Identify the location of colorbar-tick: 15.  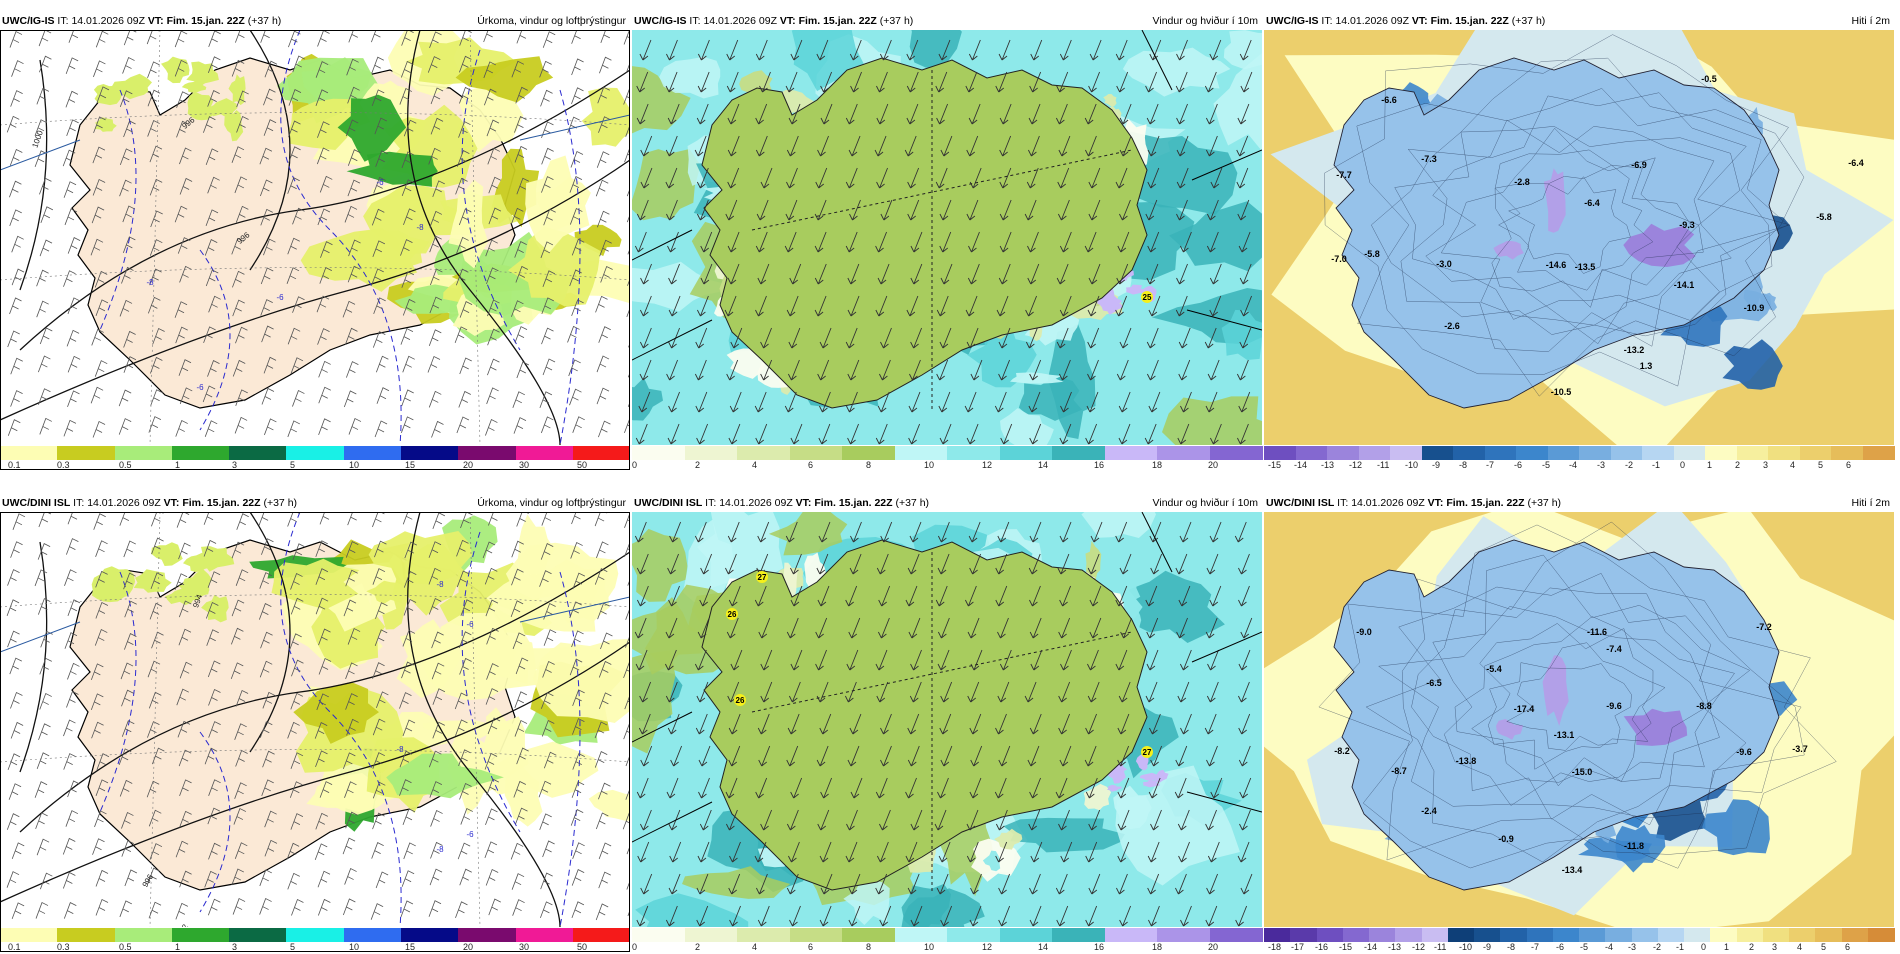
(410, 465).